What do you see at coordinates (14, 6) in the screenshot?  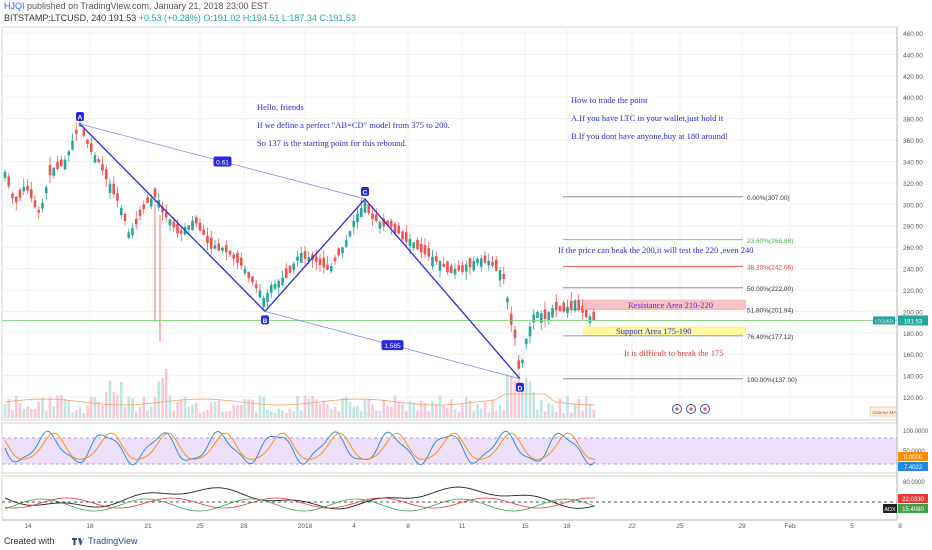 I see `author-name: HJQI` at bounding box center [14, 6].